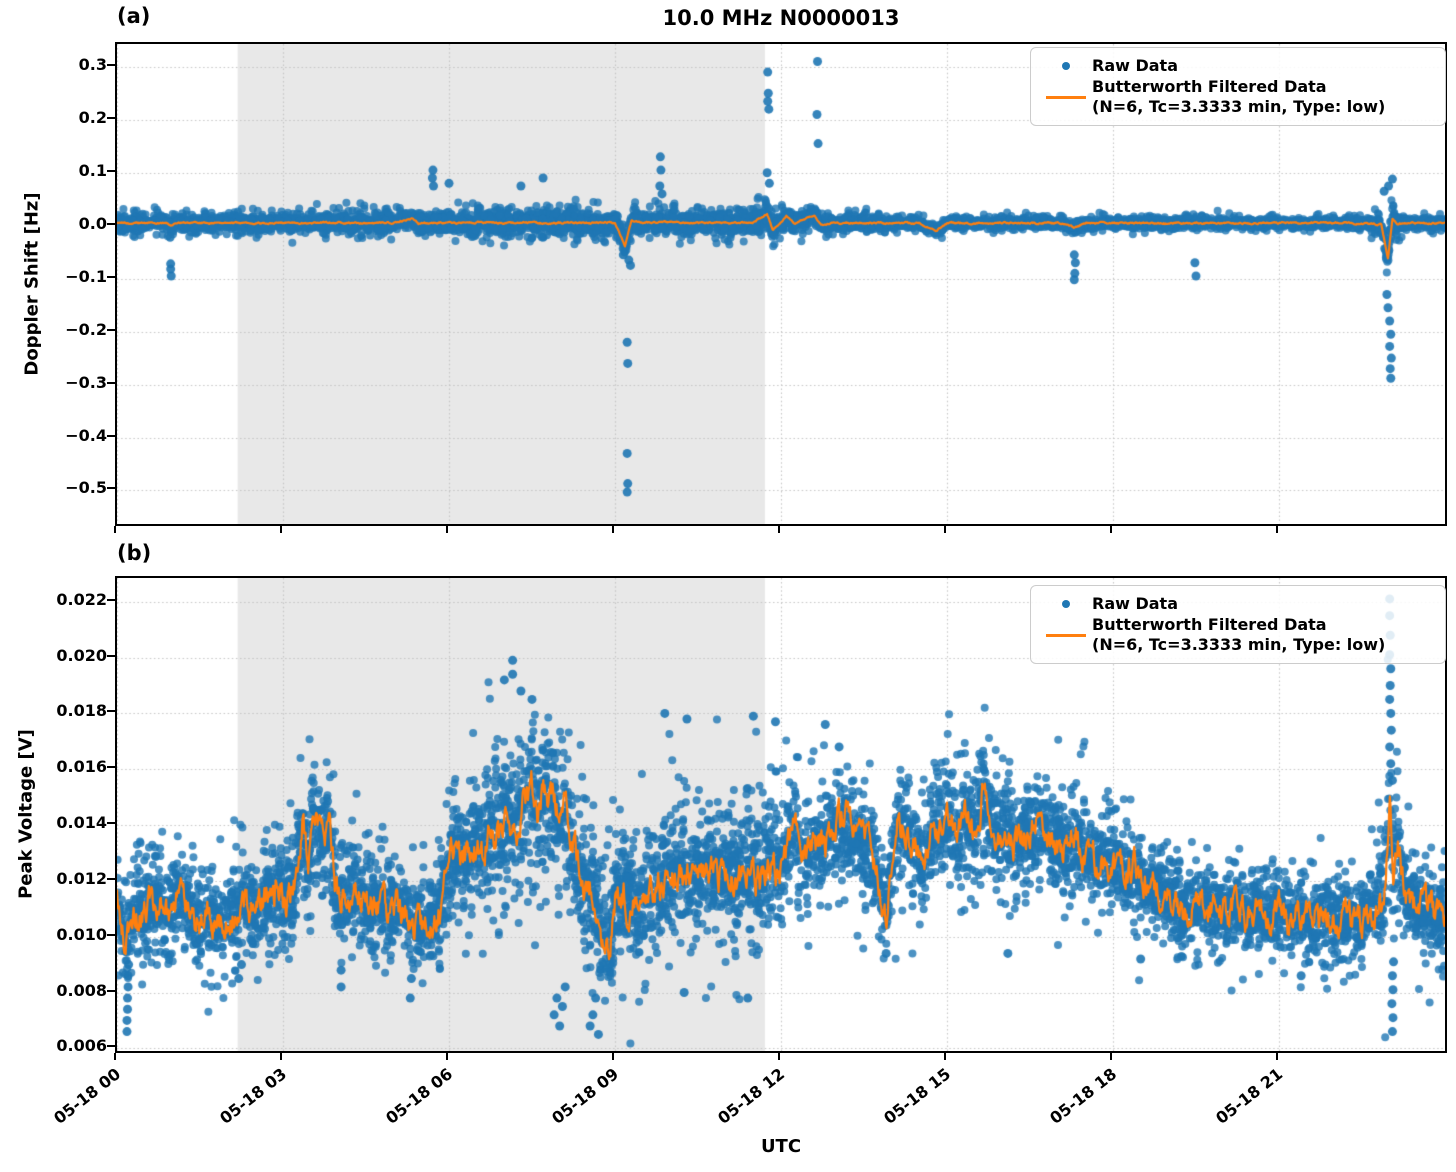 The image size is (1456, 1172). What do you see at coordinates (86, 329) in the screenshot?
I see `y-tick-label: −0.2` at bounding box center [86, 329].